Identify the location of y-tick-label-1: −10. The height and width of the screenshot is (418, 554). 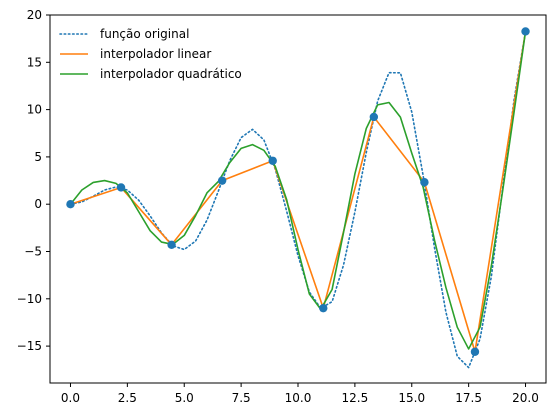
(29, 299).